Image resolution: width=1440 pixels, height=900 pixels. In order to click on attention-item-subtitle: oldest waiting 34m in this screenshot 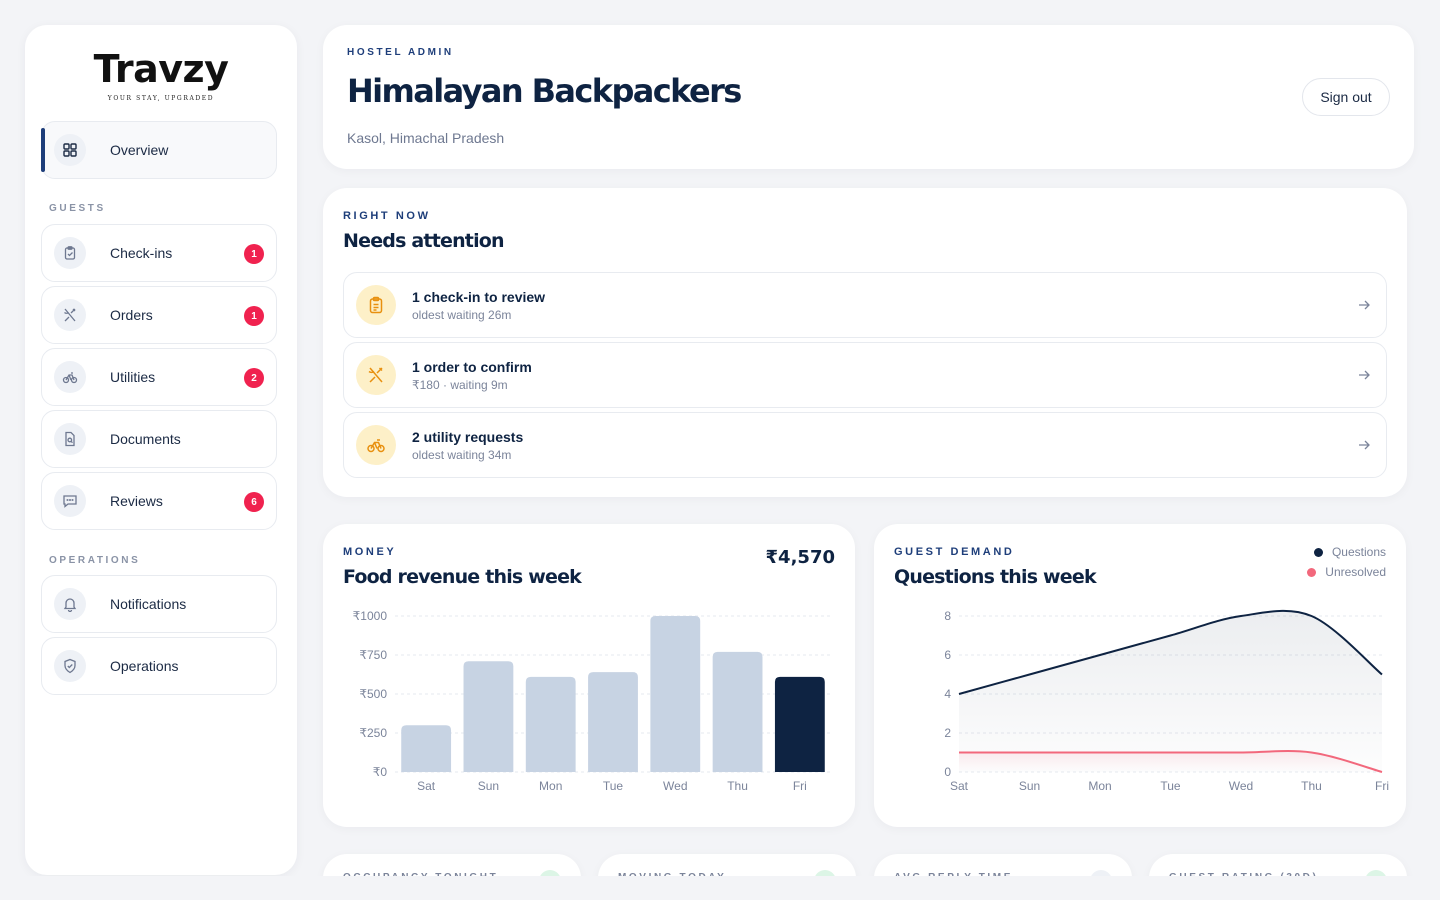, I will do `click(462, 454)`.